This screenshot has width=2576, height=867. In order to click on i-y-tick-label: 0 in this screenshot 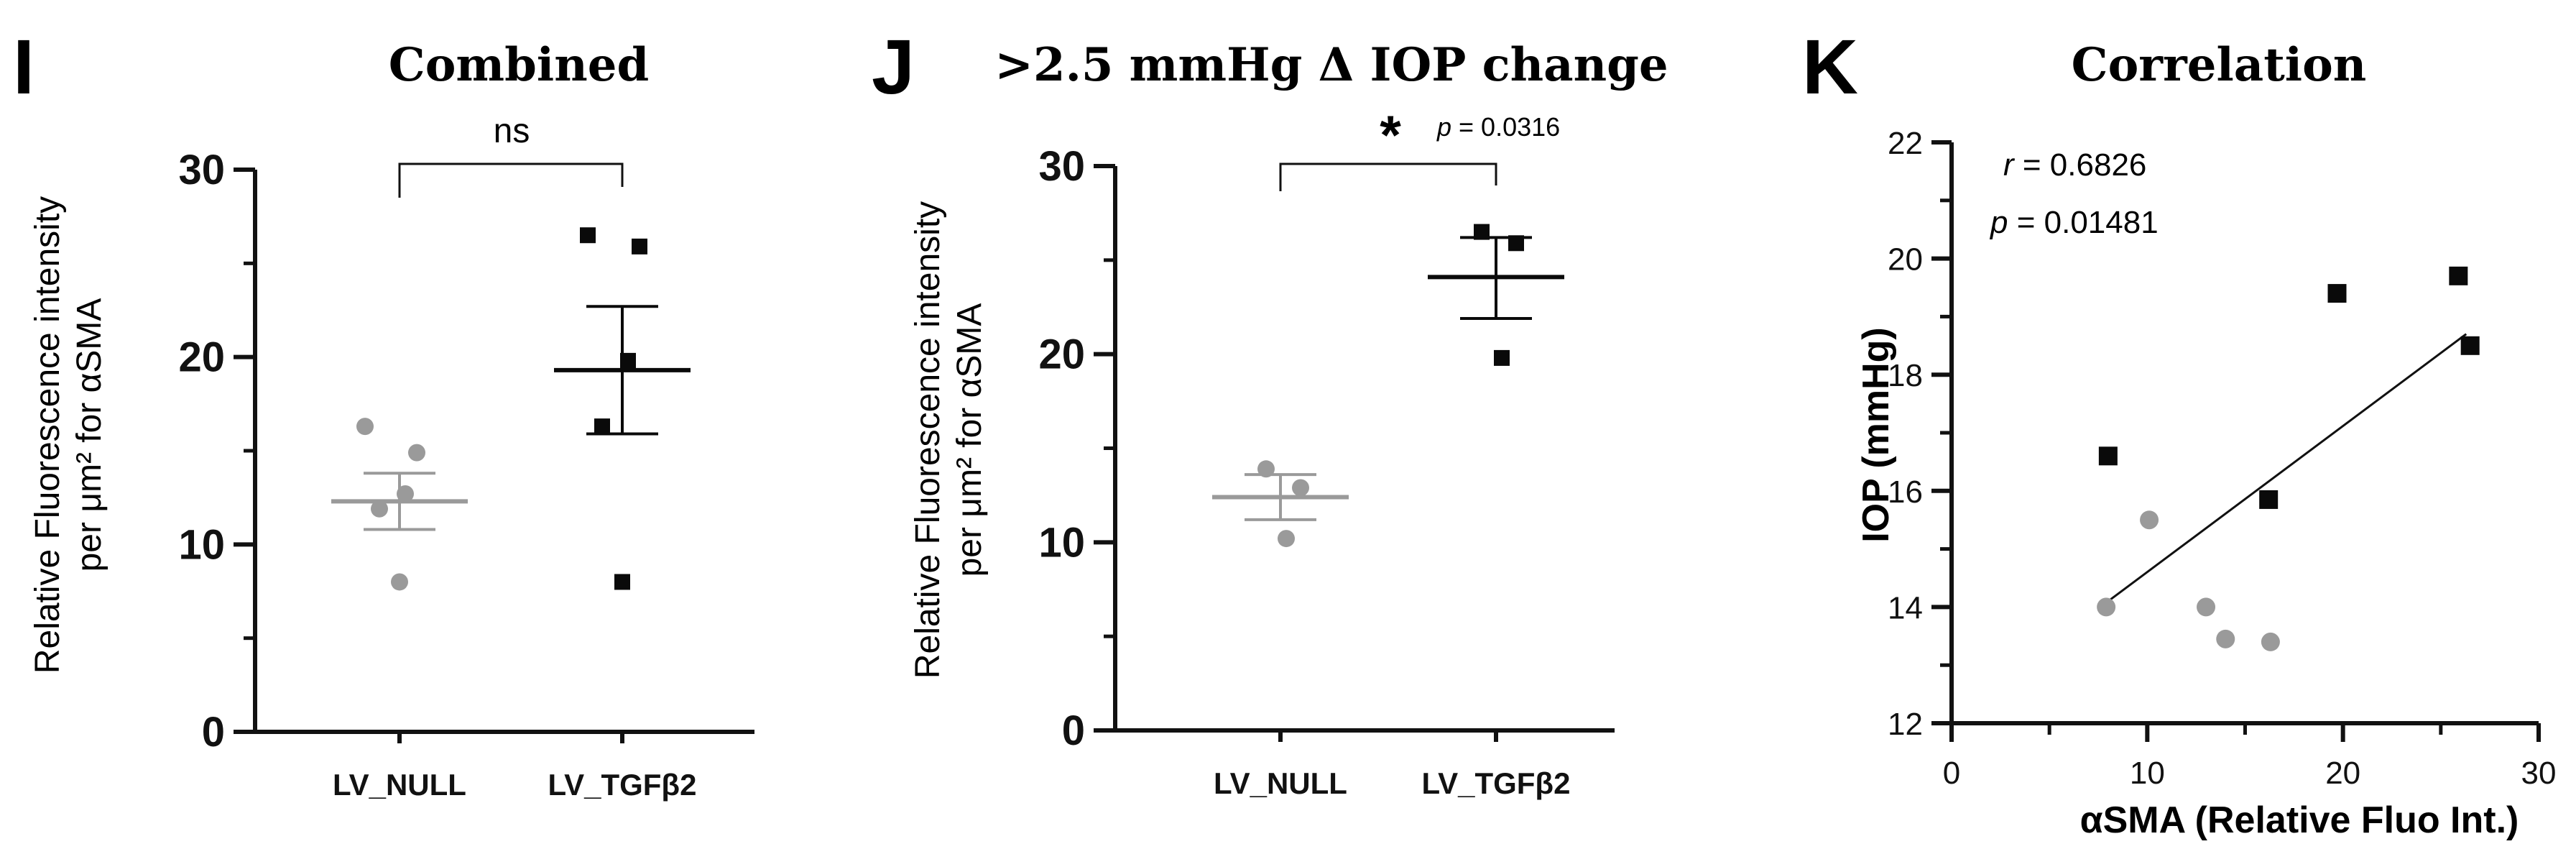, I will do `click(213, 732)`.